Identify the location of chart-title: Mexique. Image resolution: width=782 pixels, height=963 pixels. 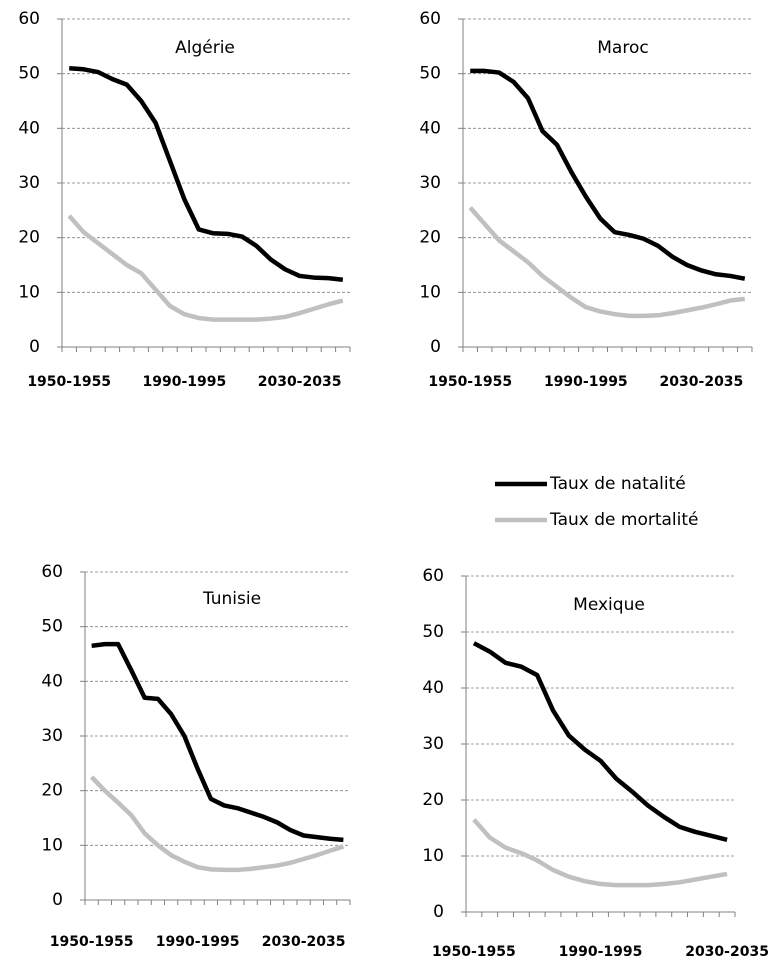
(609, 605).